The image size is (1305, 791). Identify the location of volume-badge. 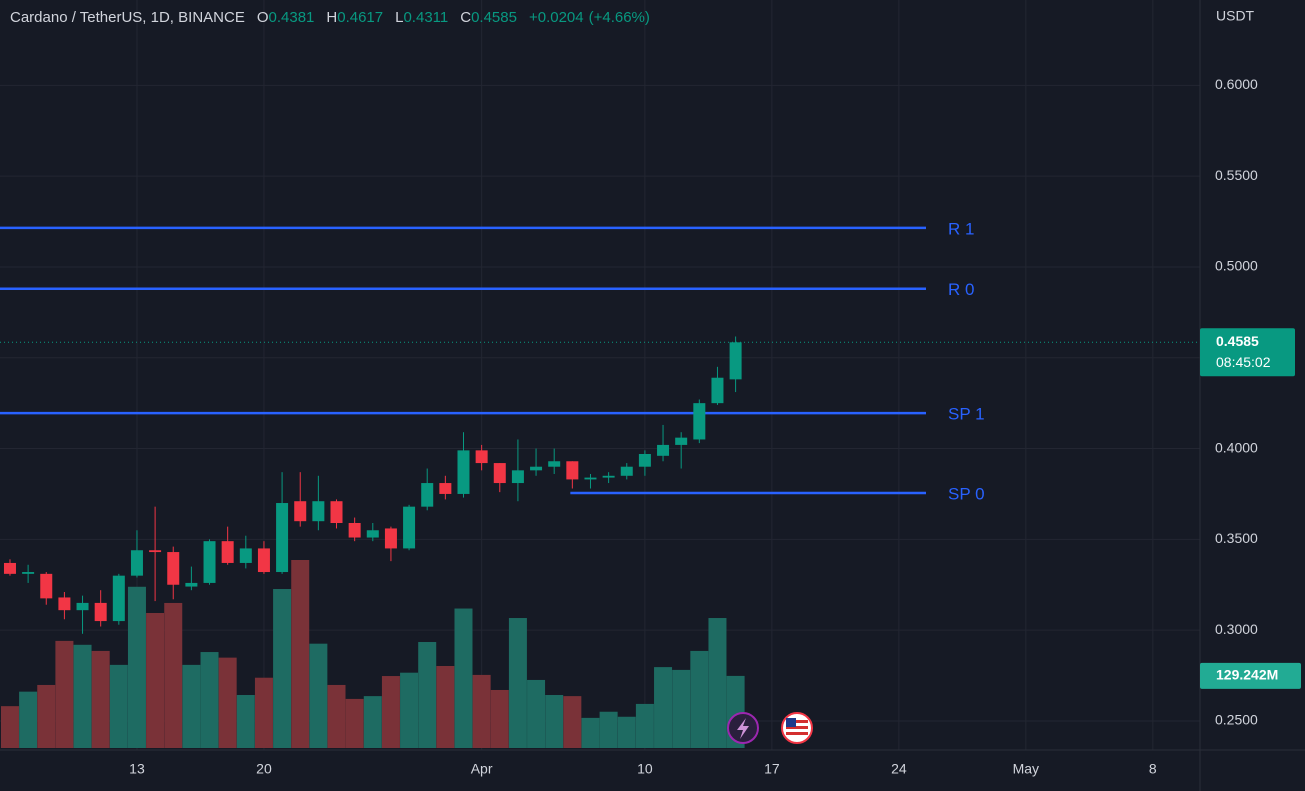
(1250, 675).